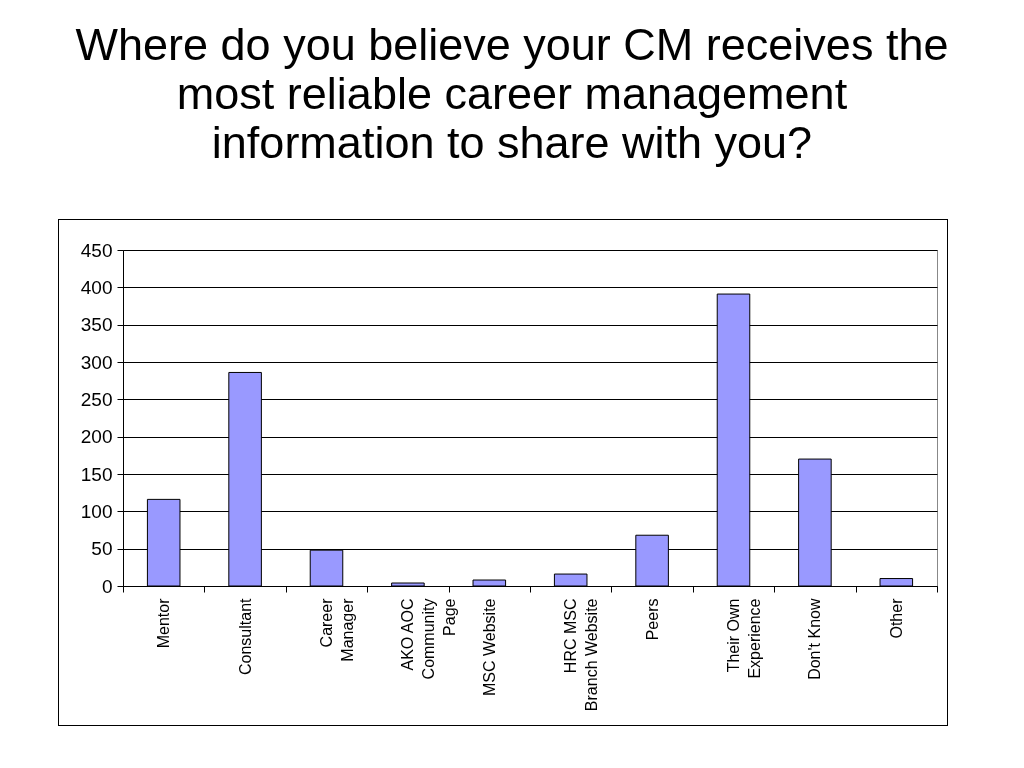  What do you see at coordinates (652, 619) in the screenshot?
I see `x-tick-label: Peers` at bounding box center [652, 619].